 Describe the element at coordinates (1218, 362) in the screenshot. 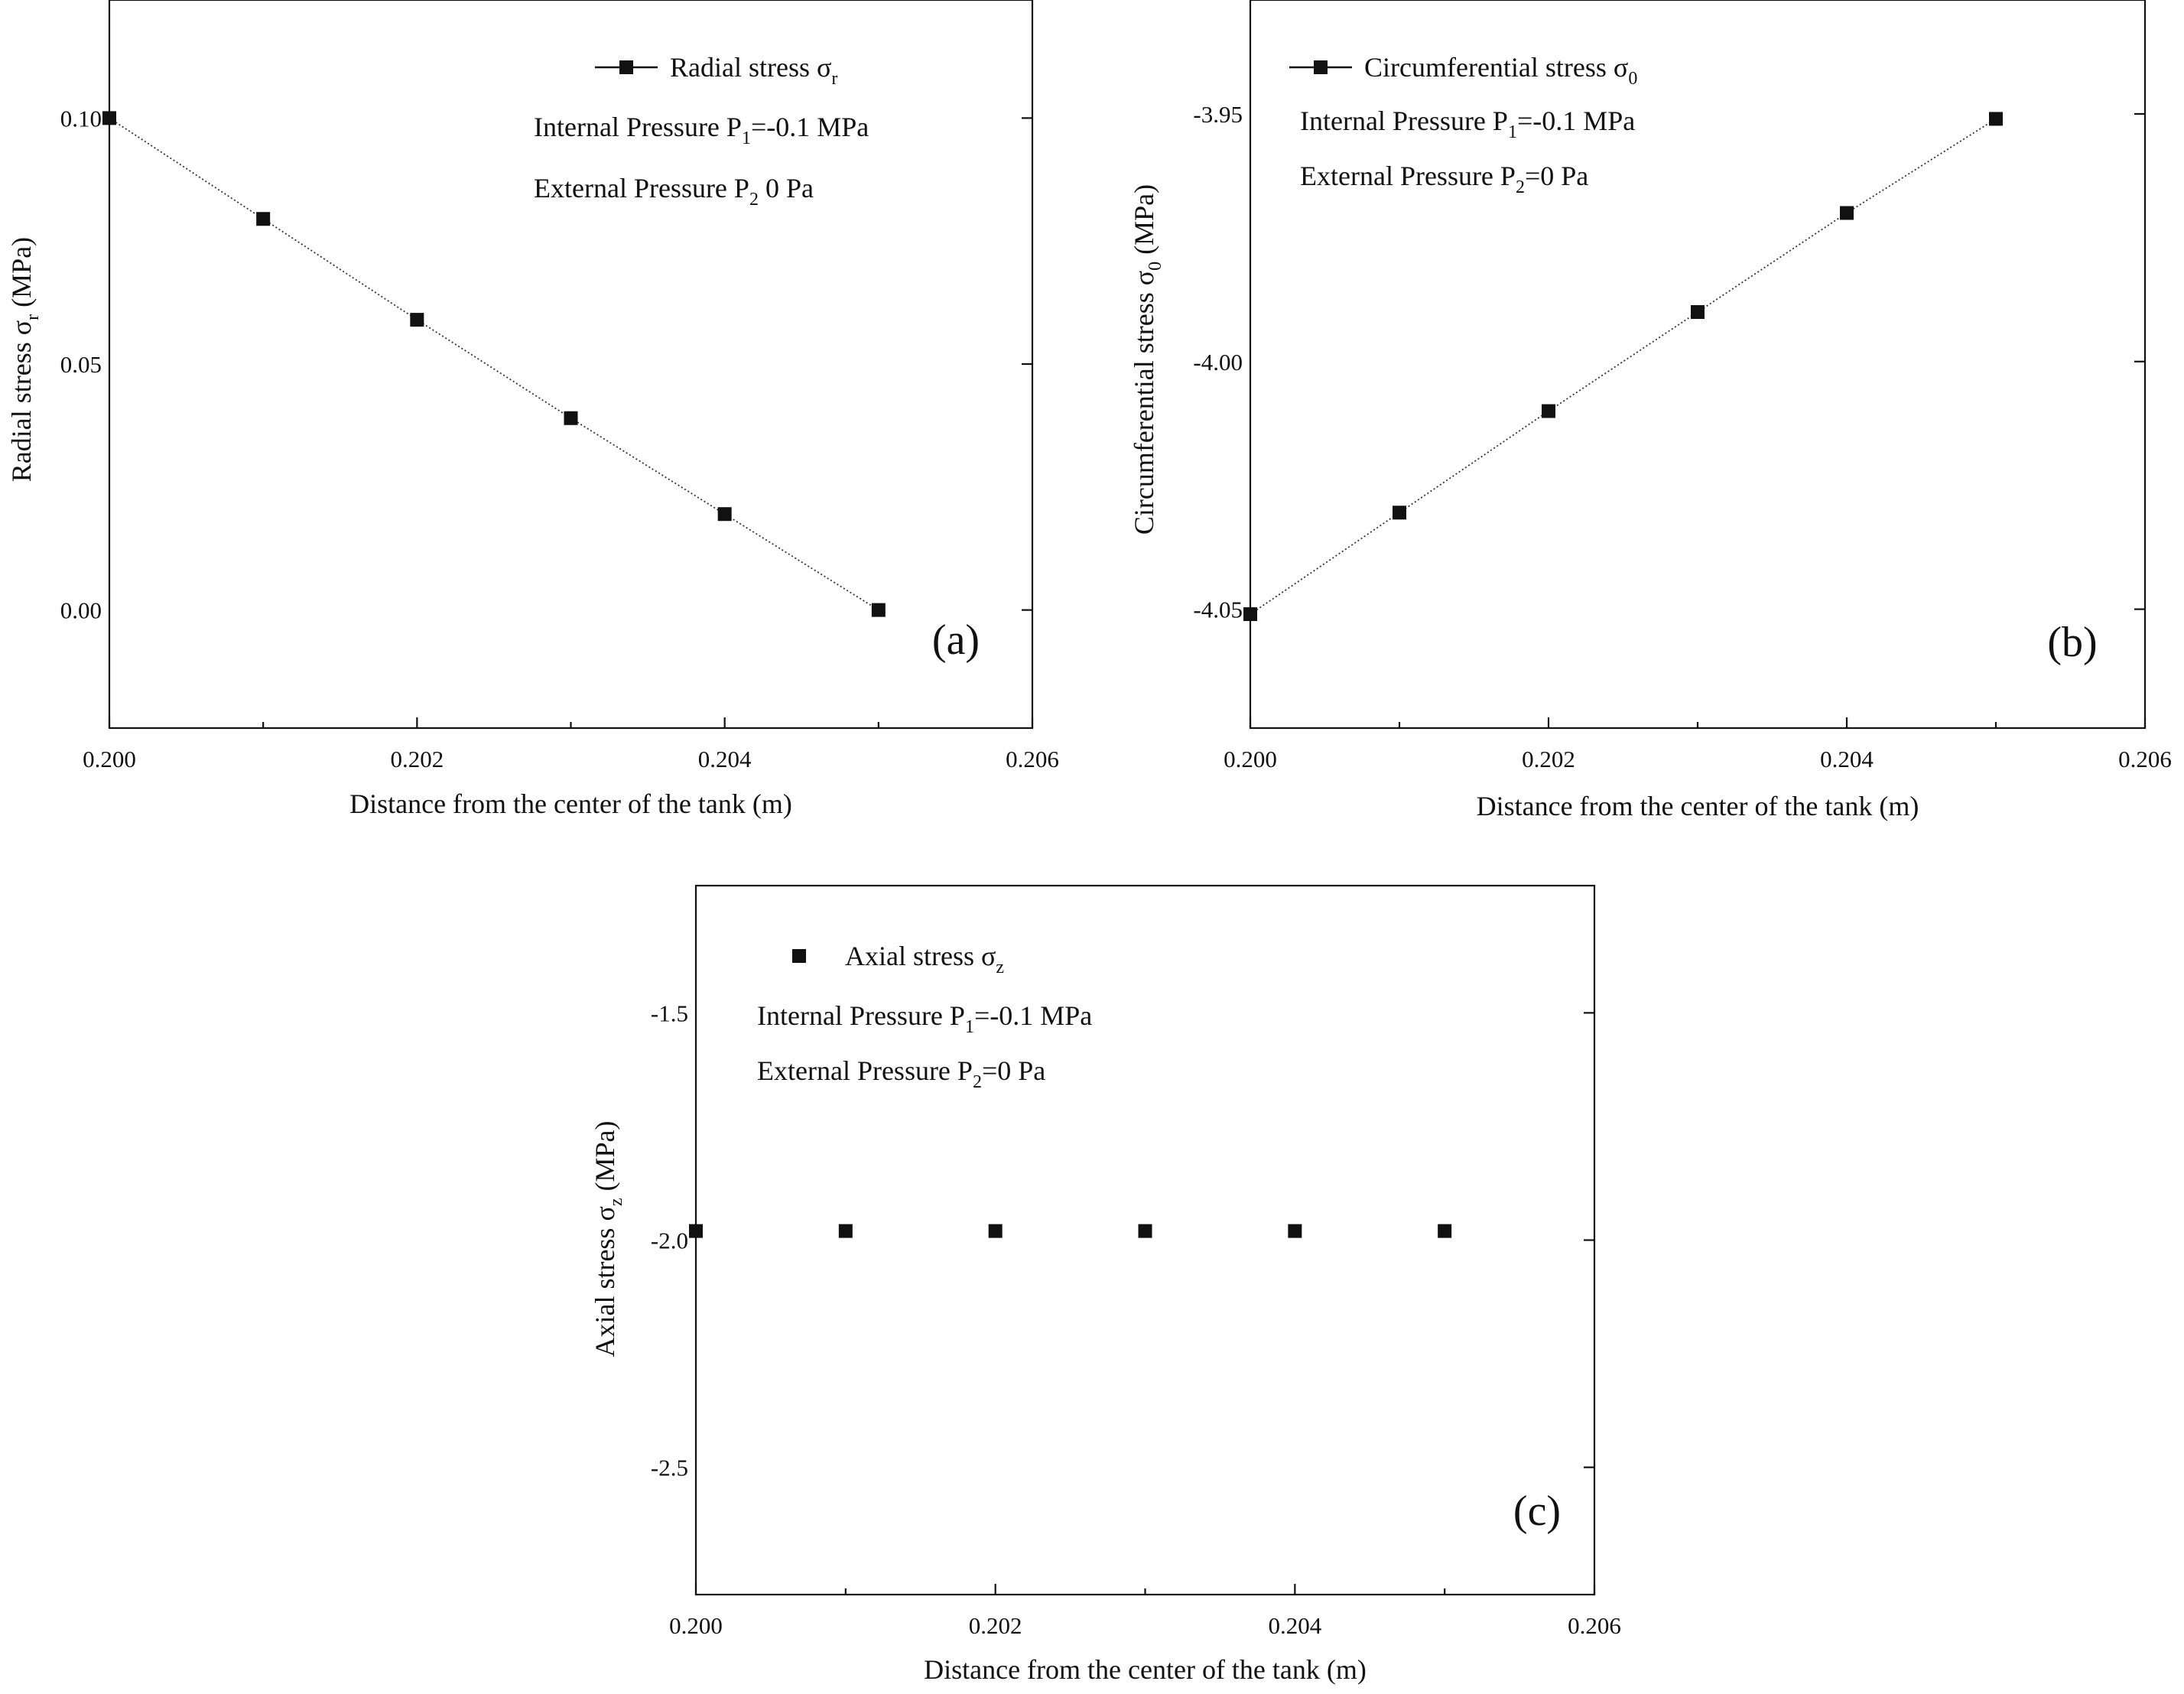

I see `y-tick-label: -4.00` at that location.